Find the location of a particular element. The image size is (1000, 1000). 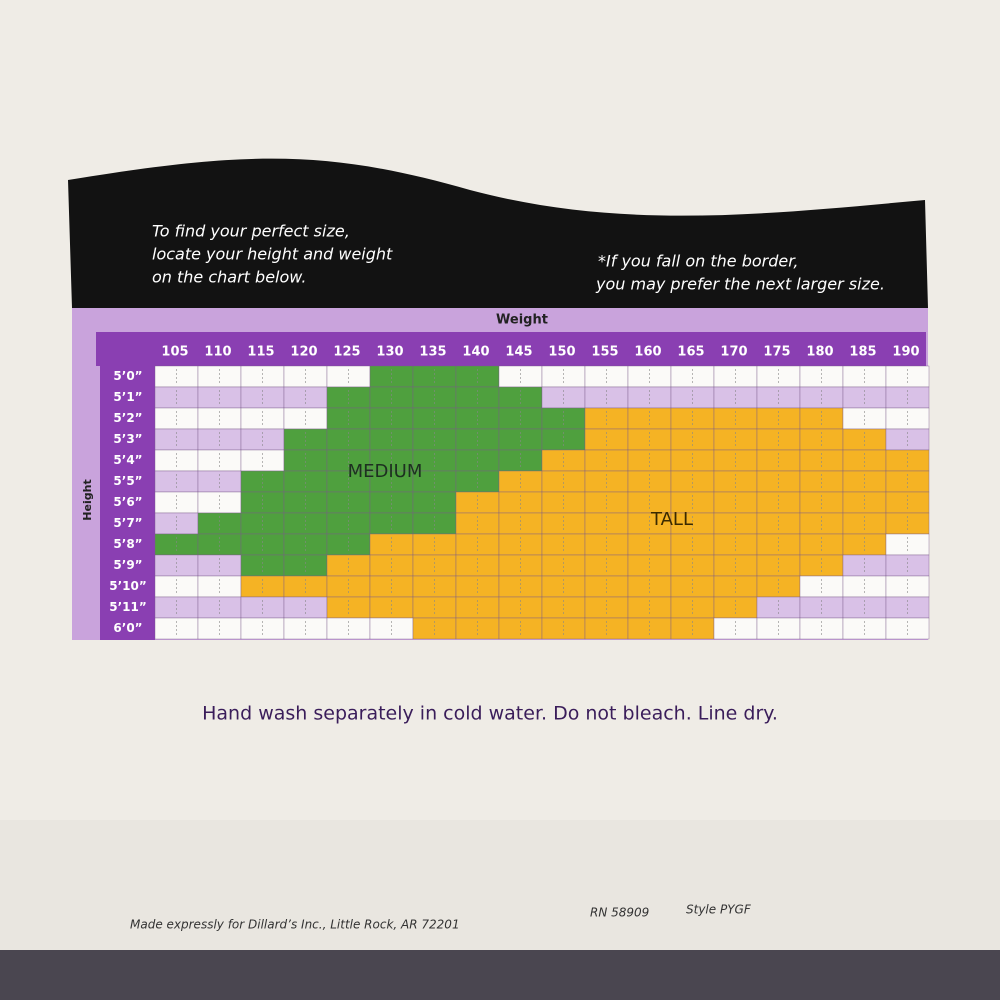

weight-value: 110 is located at coordinates (217, 352).